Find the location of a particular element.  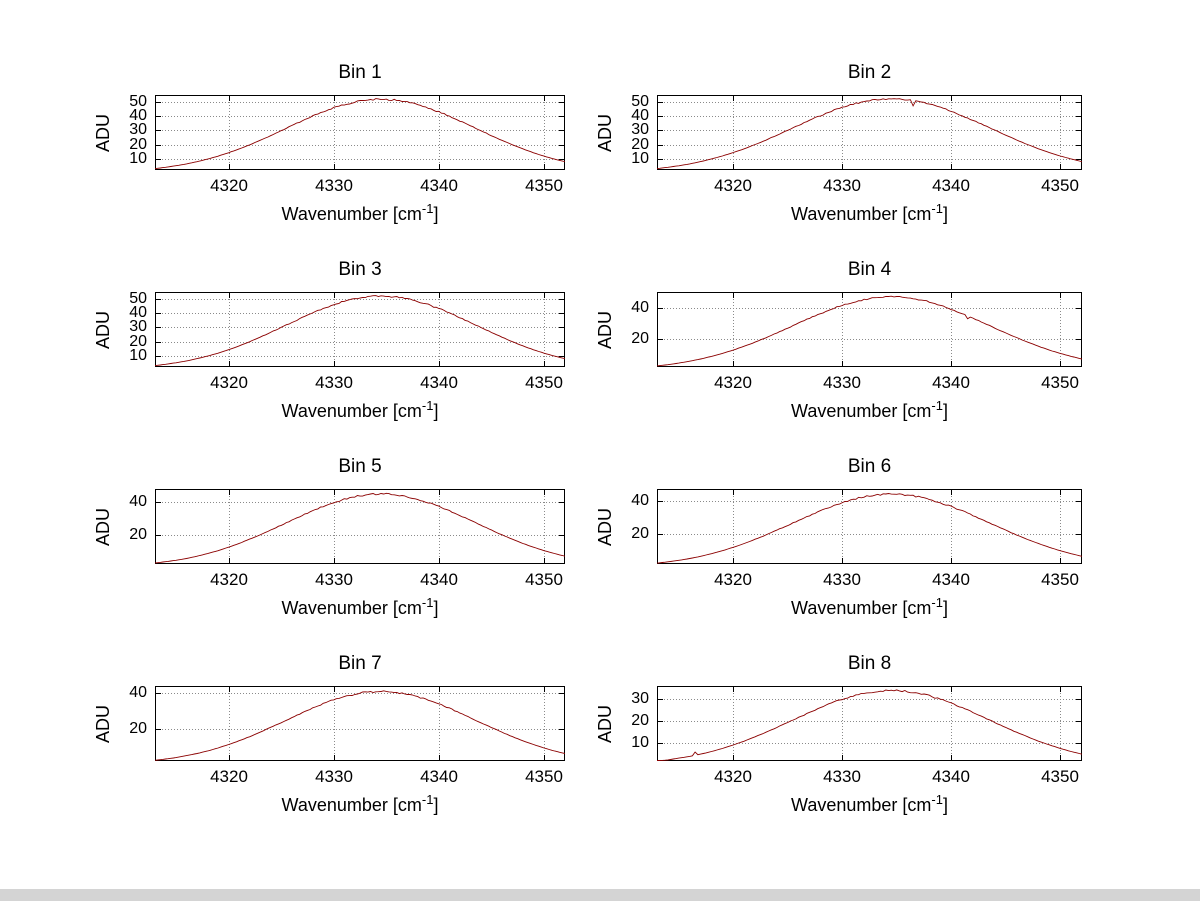

chart-title: Bin 5 is located at coordinates (360, 466).